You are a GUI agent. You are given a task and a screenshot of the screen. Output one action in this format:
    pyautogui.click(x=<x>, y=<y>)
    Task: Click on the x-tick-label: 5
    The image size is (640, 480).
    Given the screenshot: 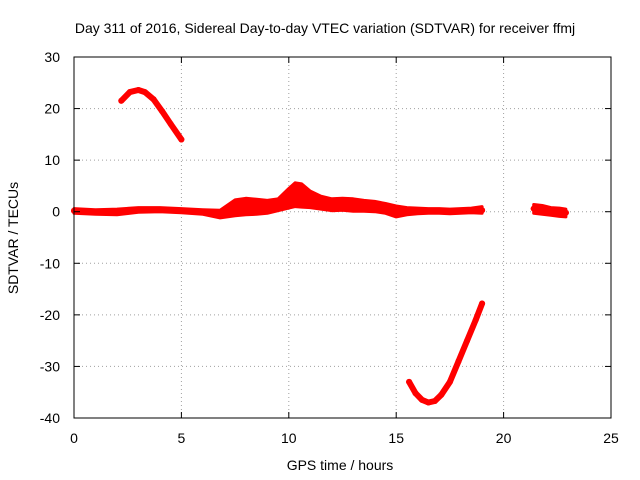 What is the action you would take?
    pyautogui.click(x=182, y=438)
    